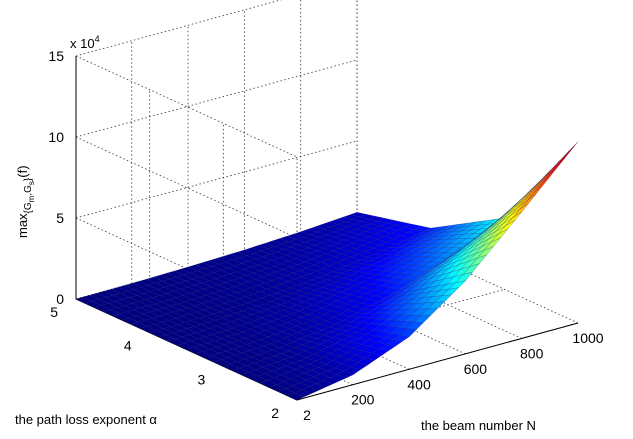 This screenshot has width=633, height=439. Describe the element at coordinates (275, 413) in the screenshot. I see `y-tick-label: 2` at that location.